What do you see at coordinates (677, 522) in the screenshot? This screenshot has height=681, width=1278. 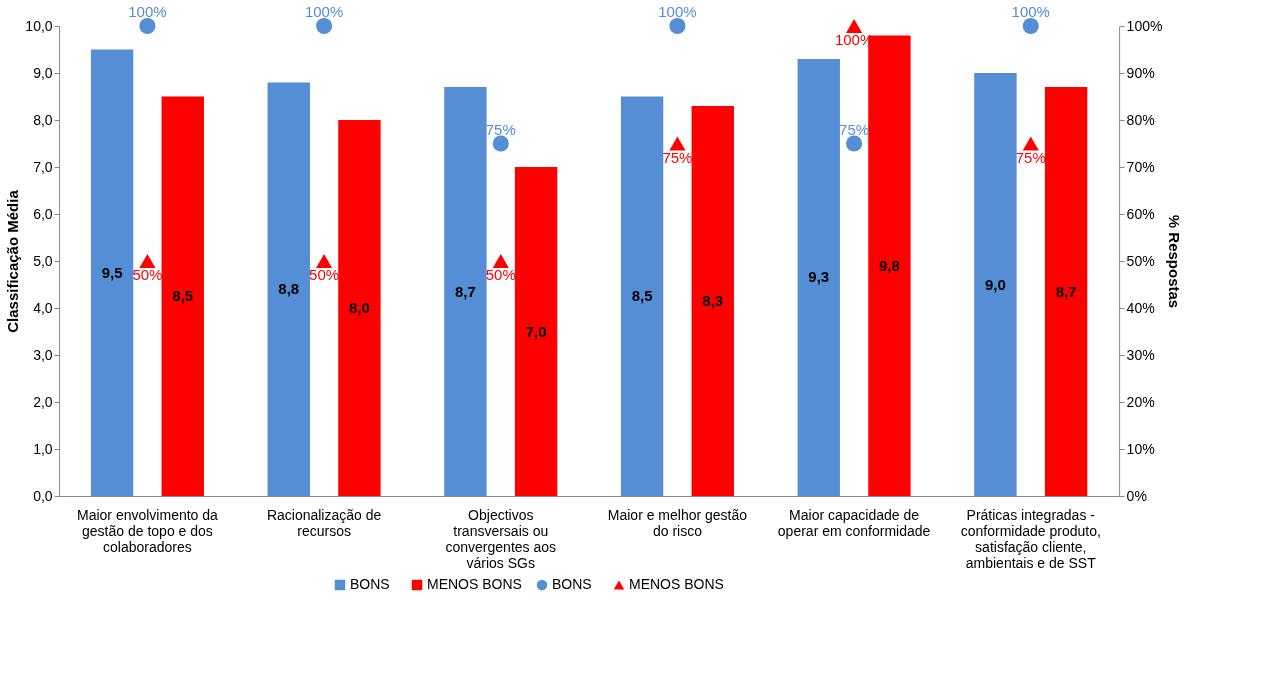 I see `x-tick-label: Maior e melhor gestão do risco` at bounding box center [677, 522].